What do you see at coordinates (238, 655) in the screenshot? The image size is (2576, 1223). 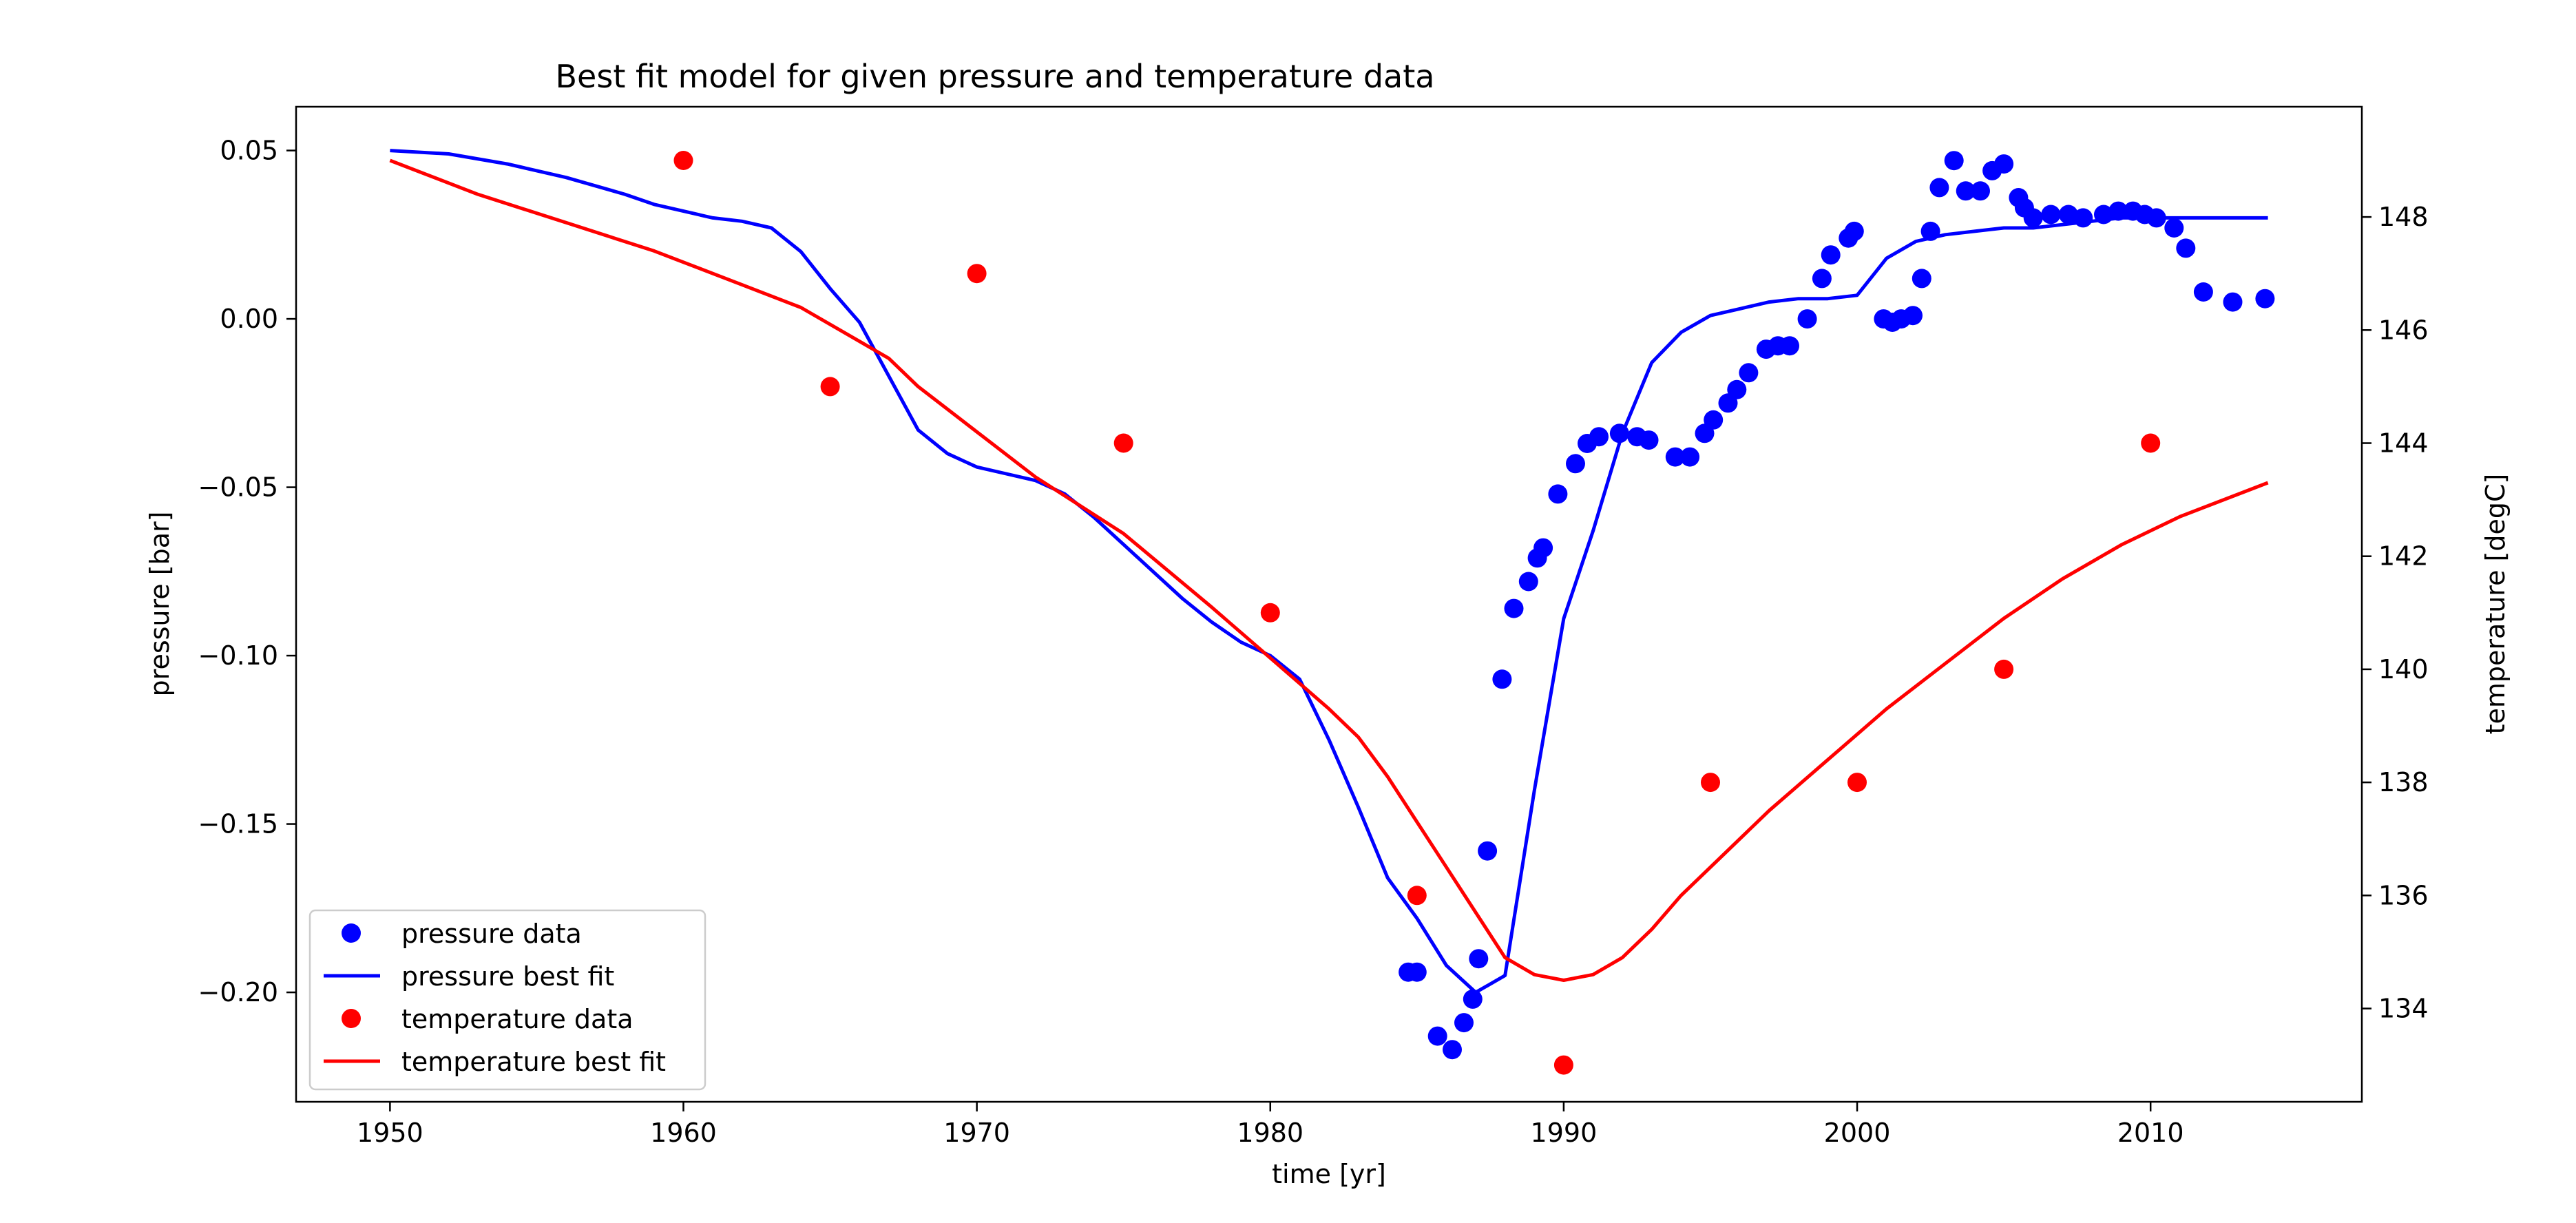 I see `y-tick-label: −0.10` at bounding box center [238, 655].